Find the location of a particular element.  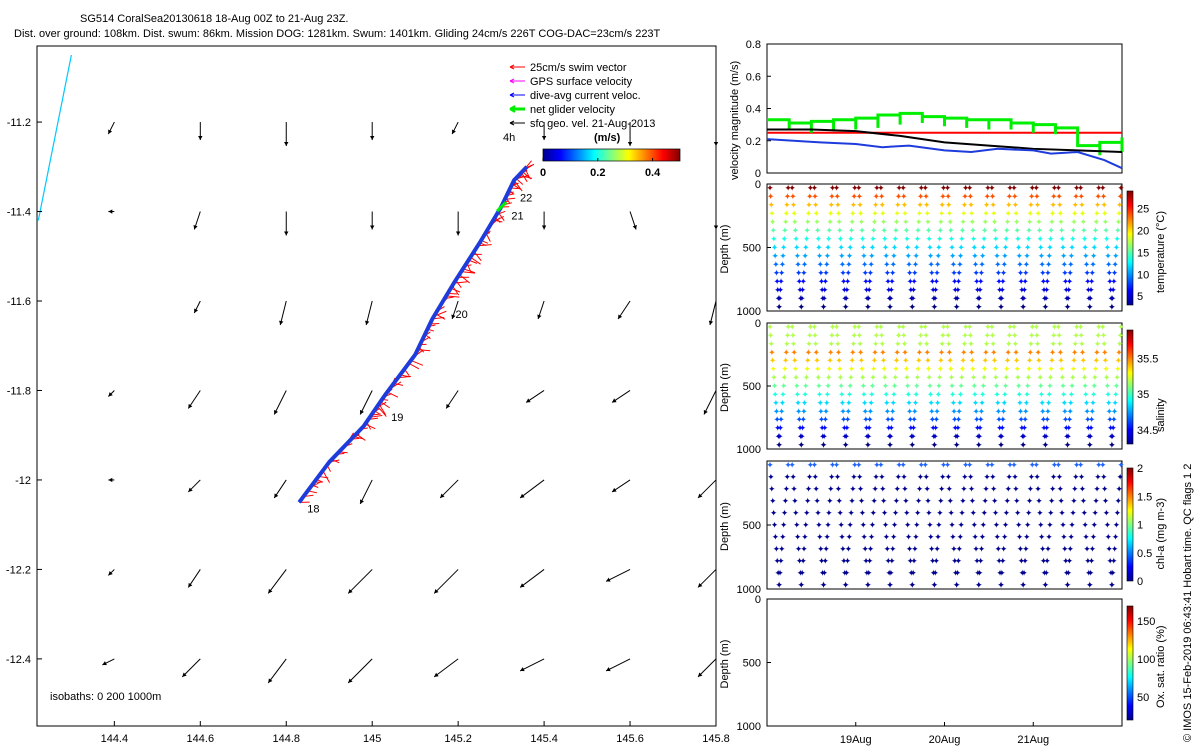

colorbar-label: salinity is located at coordinates (1161, 415).